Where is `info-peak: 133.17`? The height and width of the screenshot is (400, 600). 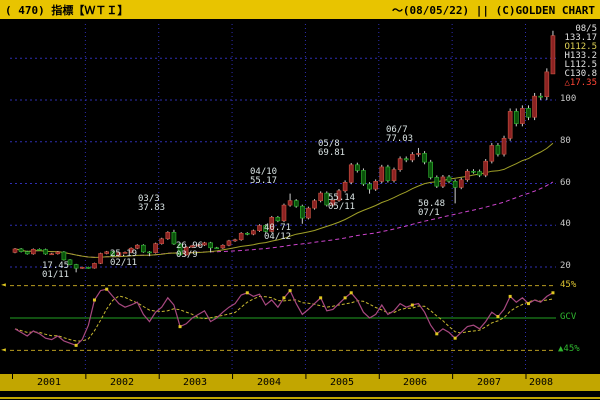
info-peak: 133.17 is located at coordinates (580, 38).